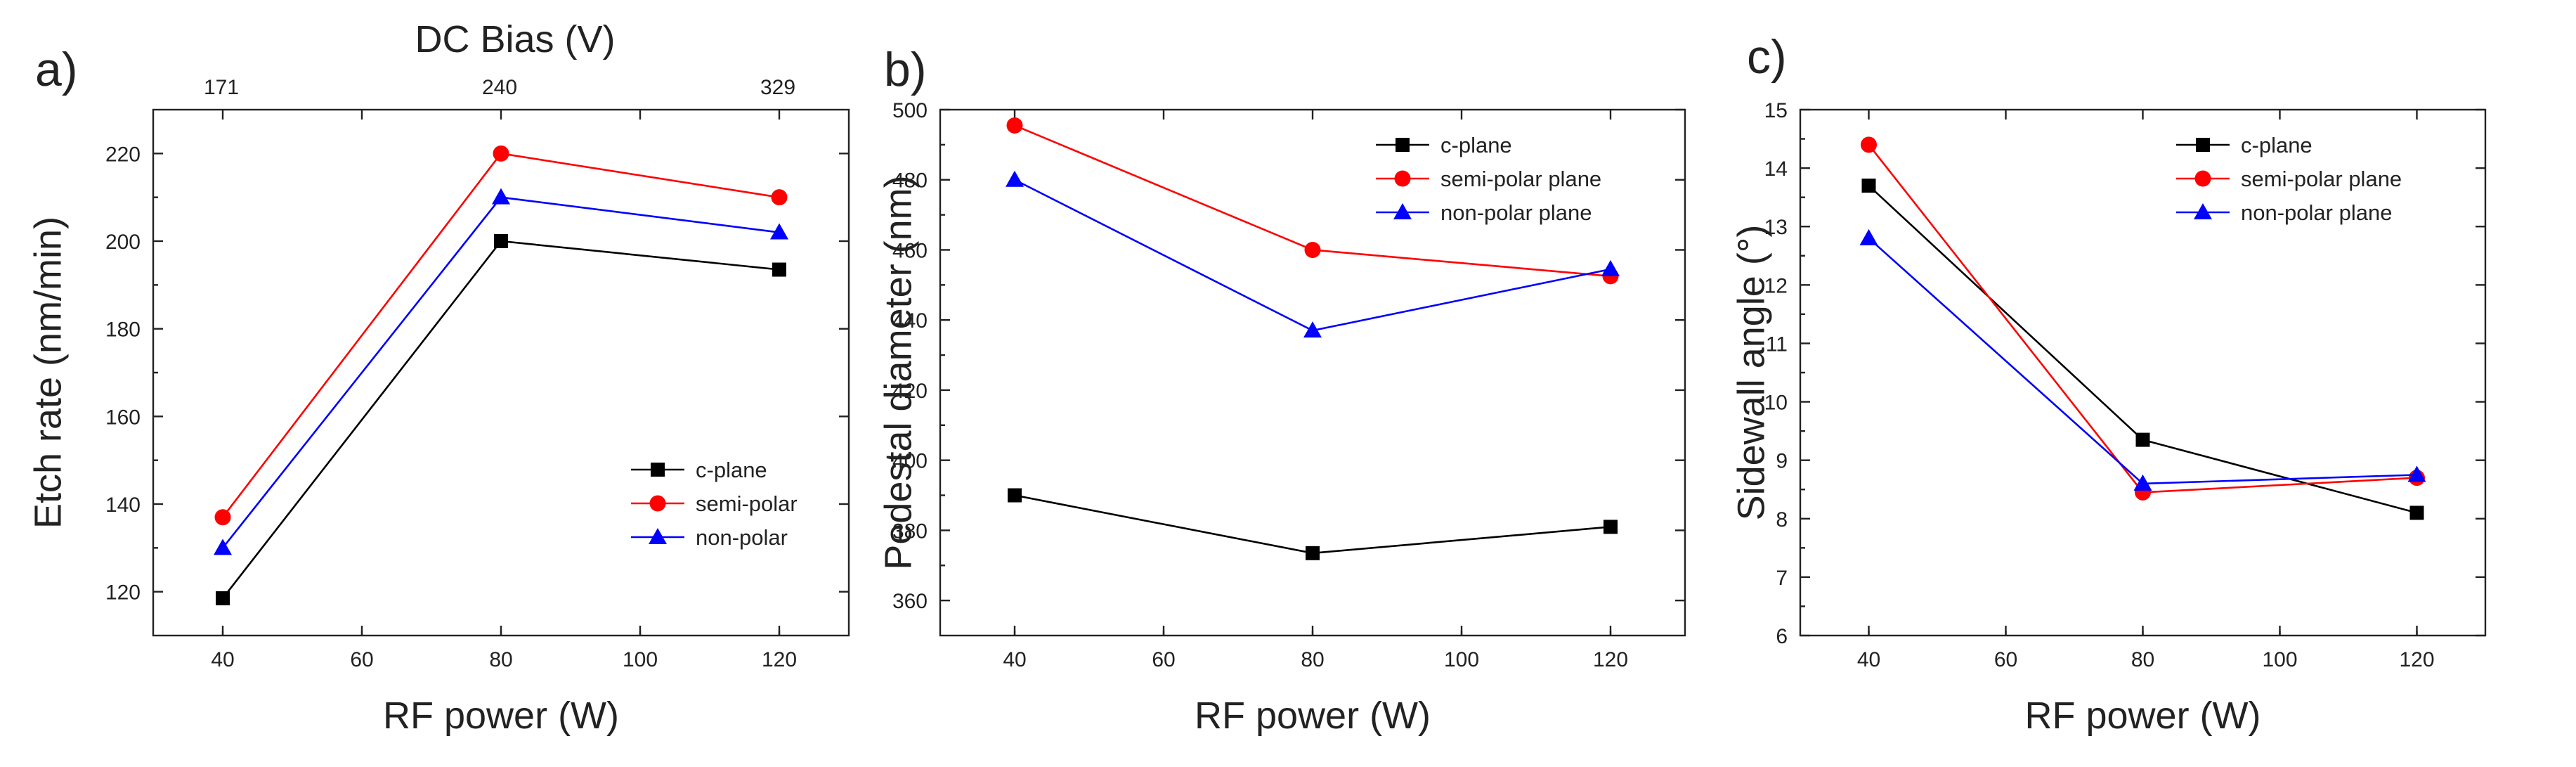  What do you see at coordinates (123, 330) in the screenshot?
I see `y-tick-label: 180` at bounding box center [123, 330].